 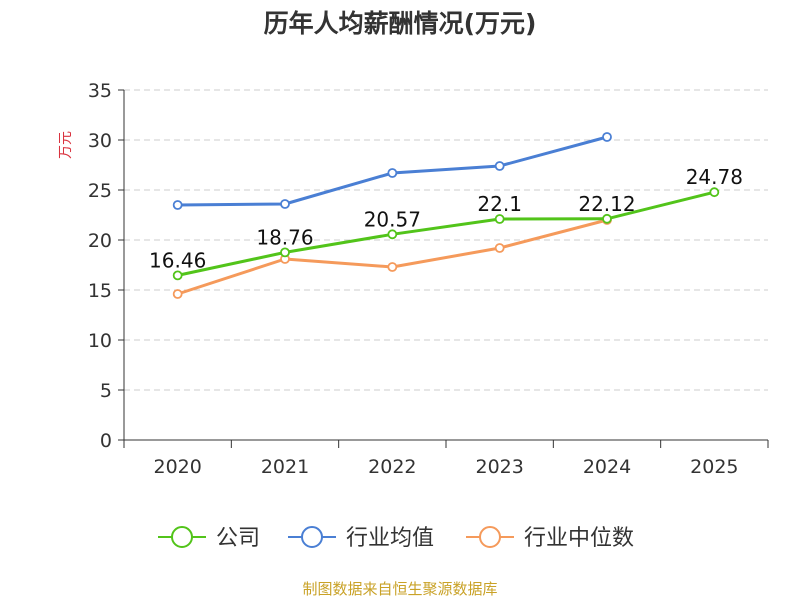 I want to click on data-label: 24.78, so click(x=714, y=177).